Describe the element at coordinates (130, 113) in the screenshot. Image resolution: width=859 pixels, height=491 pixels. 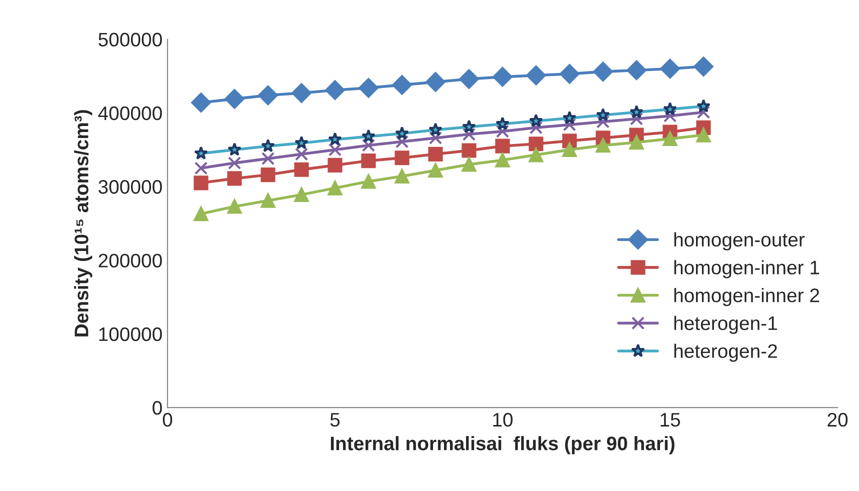
I see `y-tick-label: 400000` at that location.